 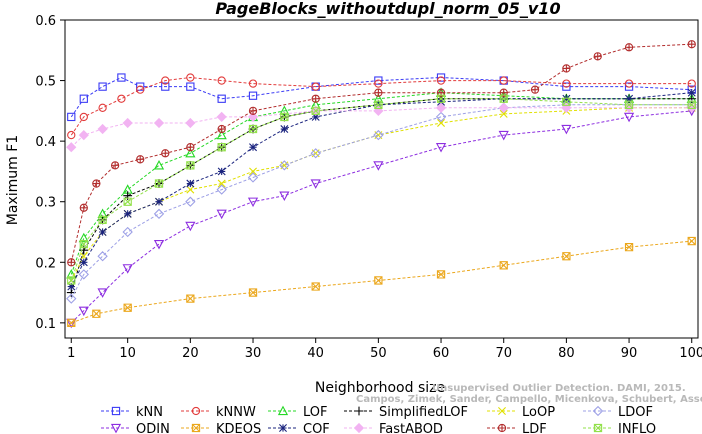 What do you see at coordinates (316, 428) in the screenshot?
I see `legend-label: COF` at bounding box center [316, 428].